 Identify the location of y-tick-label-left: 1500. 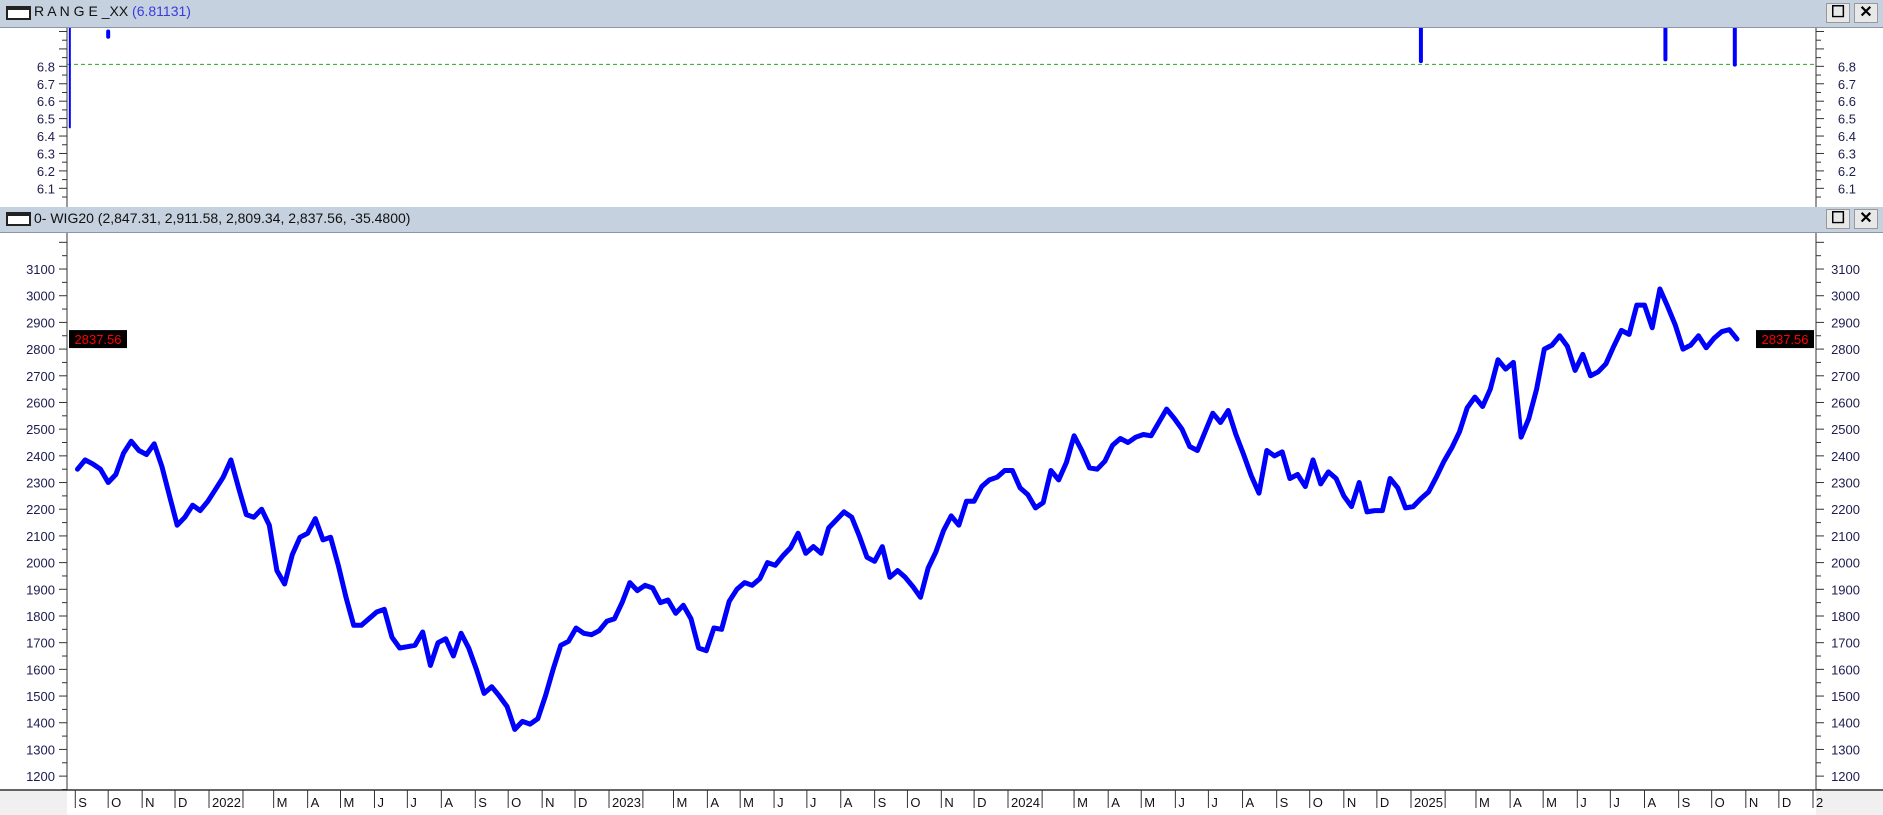
(40, 696).